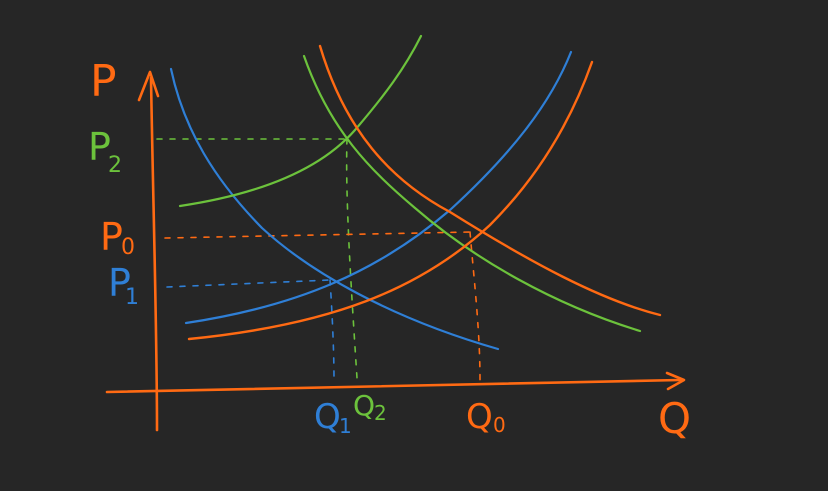 Image resolution: width=828 pixels, height=491 pixels. I want to click on price-label-p2: P 2, so click(105, 151).